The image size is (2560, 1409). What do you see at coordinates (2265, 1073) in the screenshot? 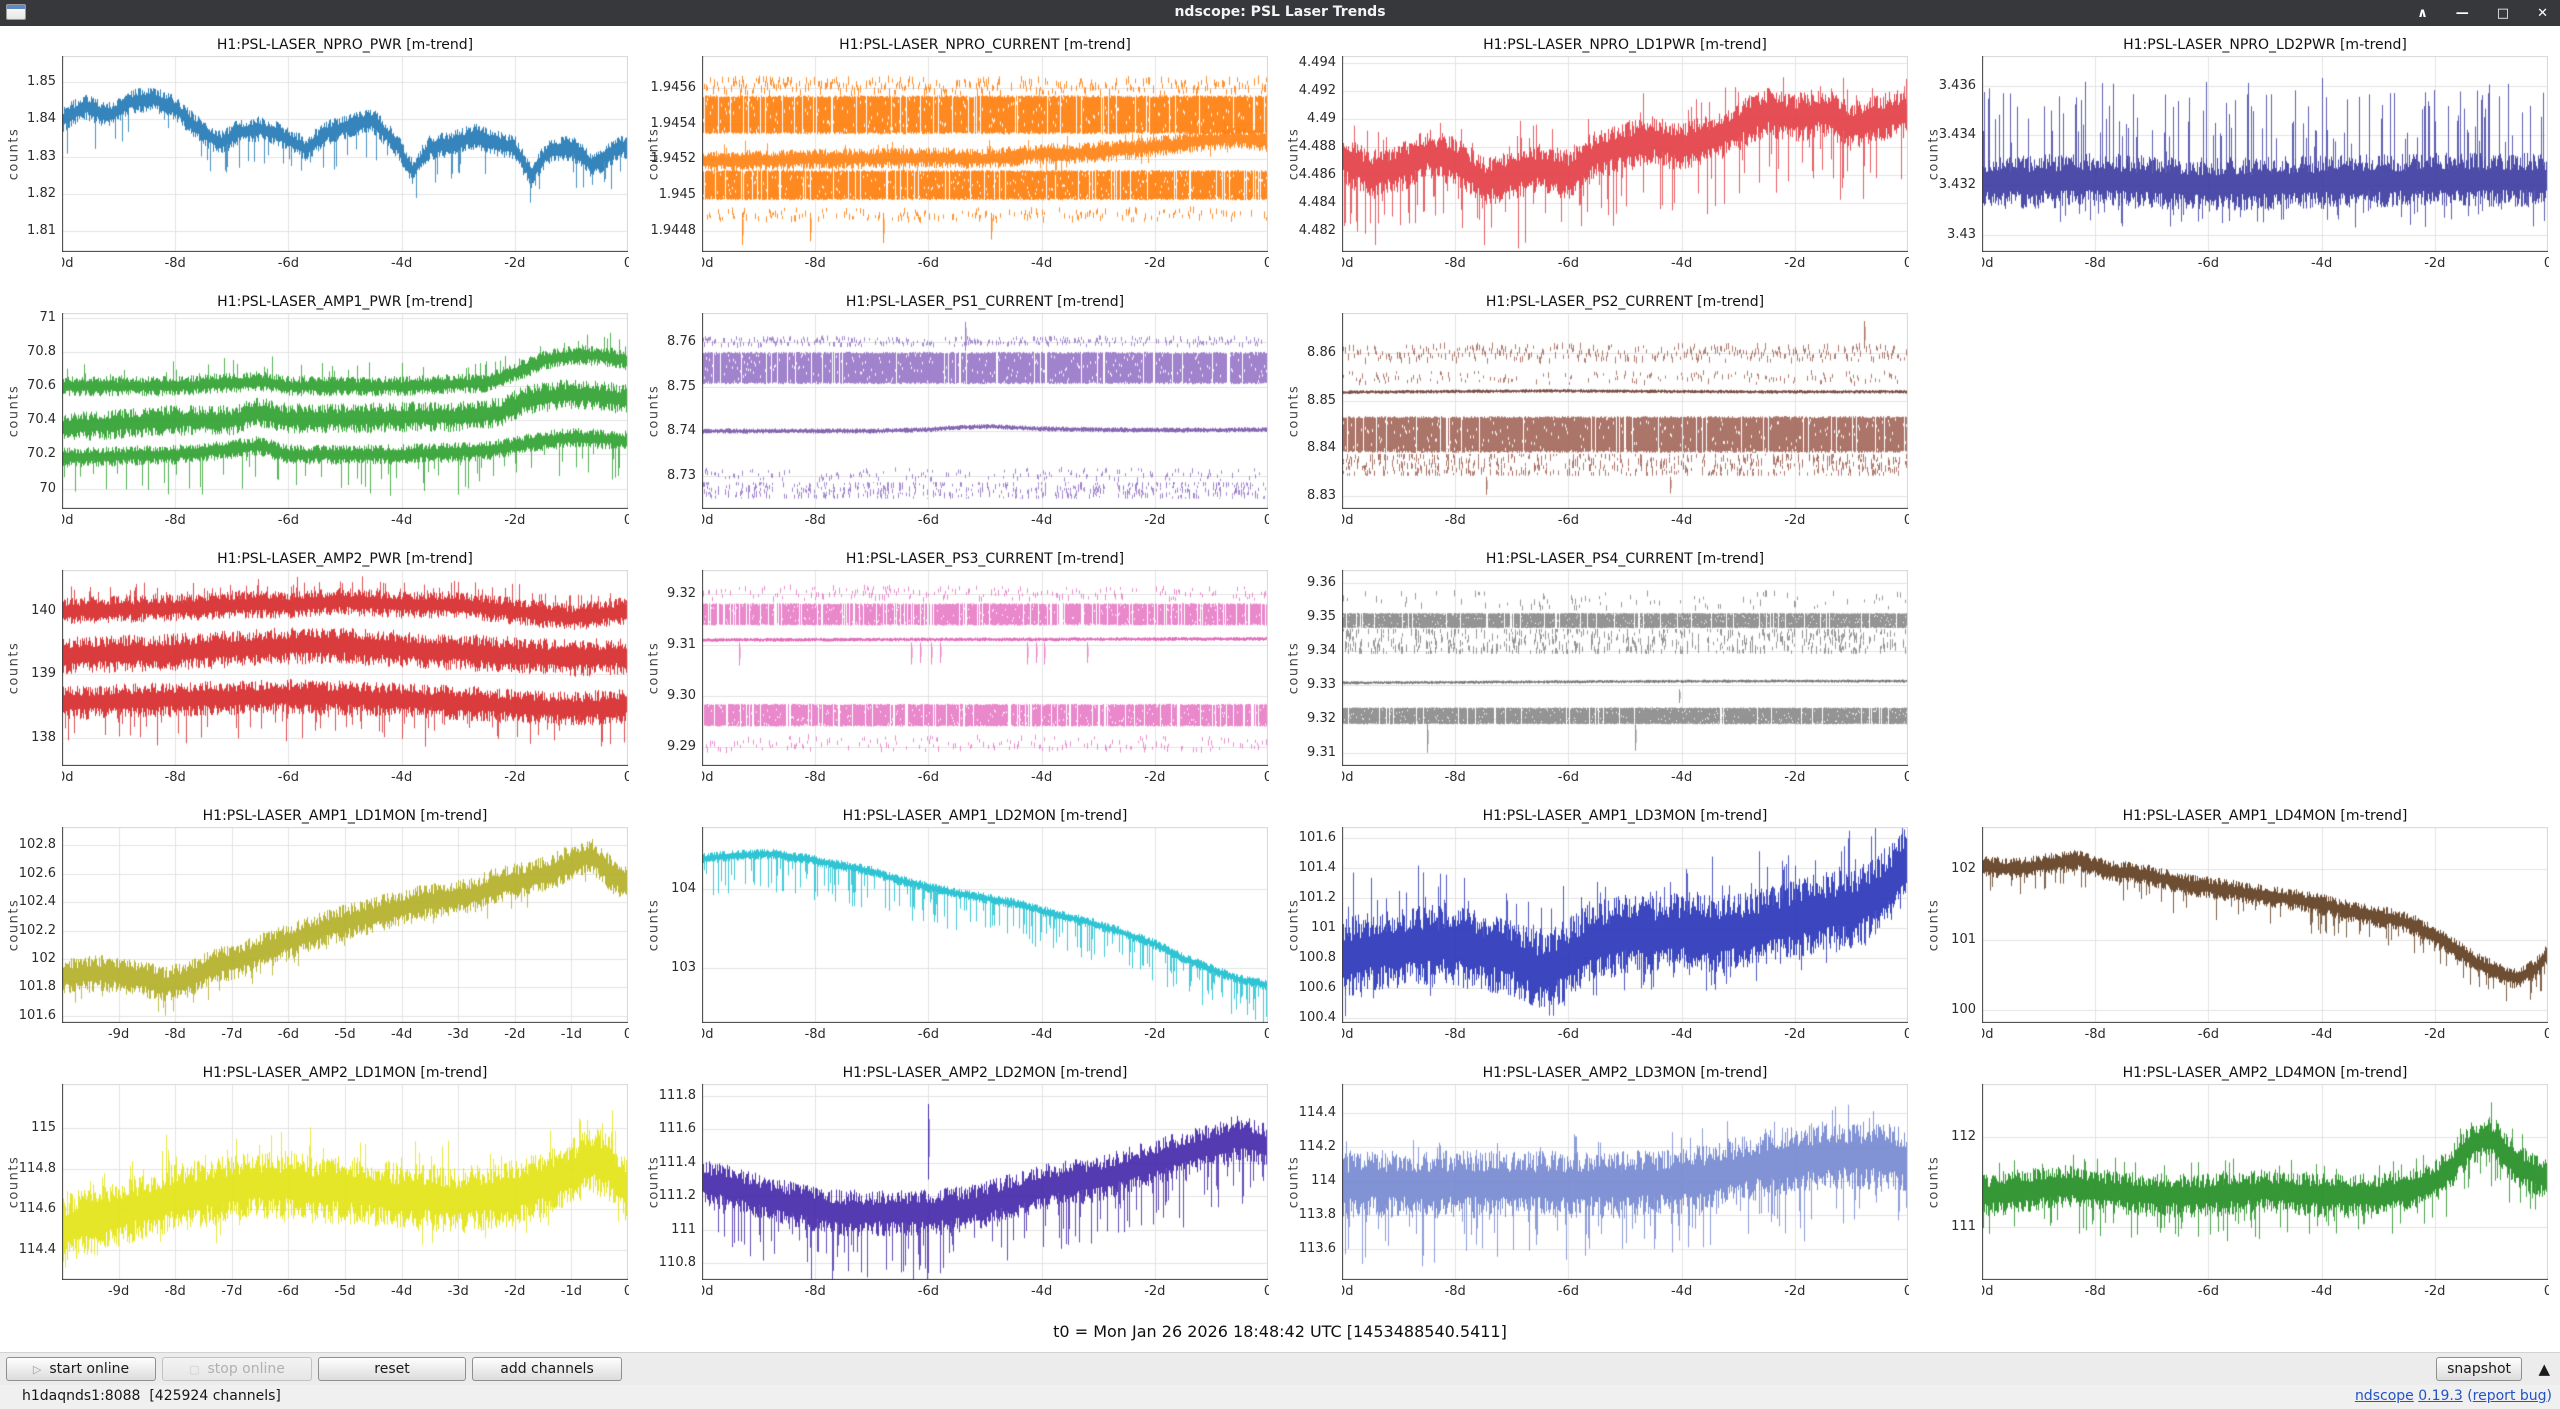
I see `plot-title-amp2-ld4mon: H1:PSL-LASER_AMP2_LD4MON [m-trend]` at bounding box center [2265, 1073].